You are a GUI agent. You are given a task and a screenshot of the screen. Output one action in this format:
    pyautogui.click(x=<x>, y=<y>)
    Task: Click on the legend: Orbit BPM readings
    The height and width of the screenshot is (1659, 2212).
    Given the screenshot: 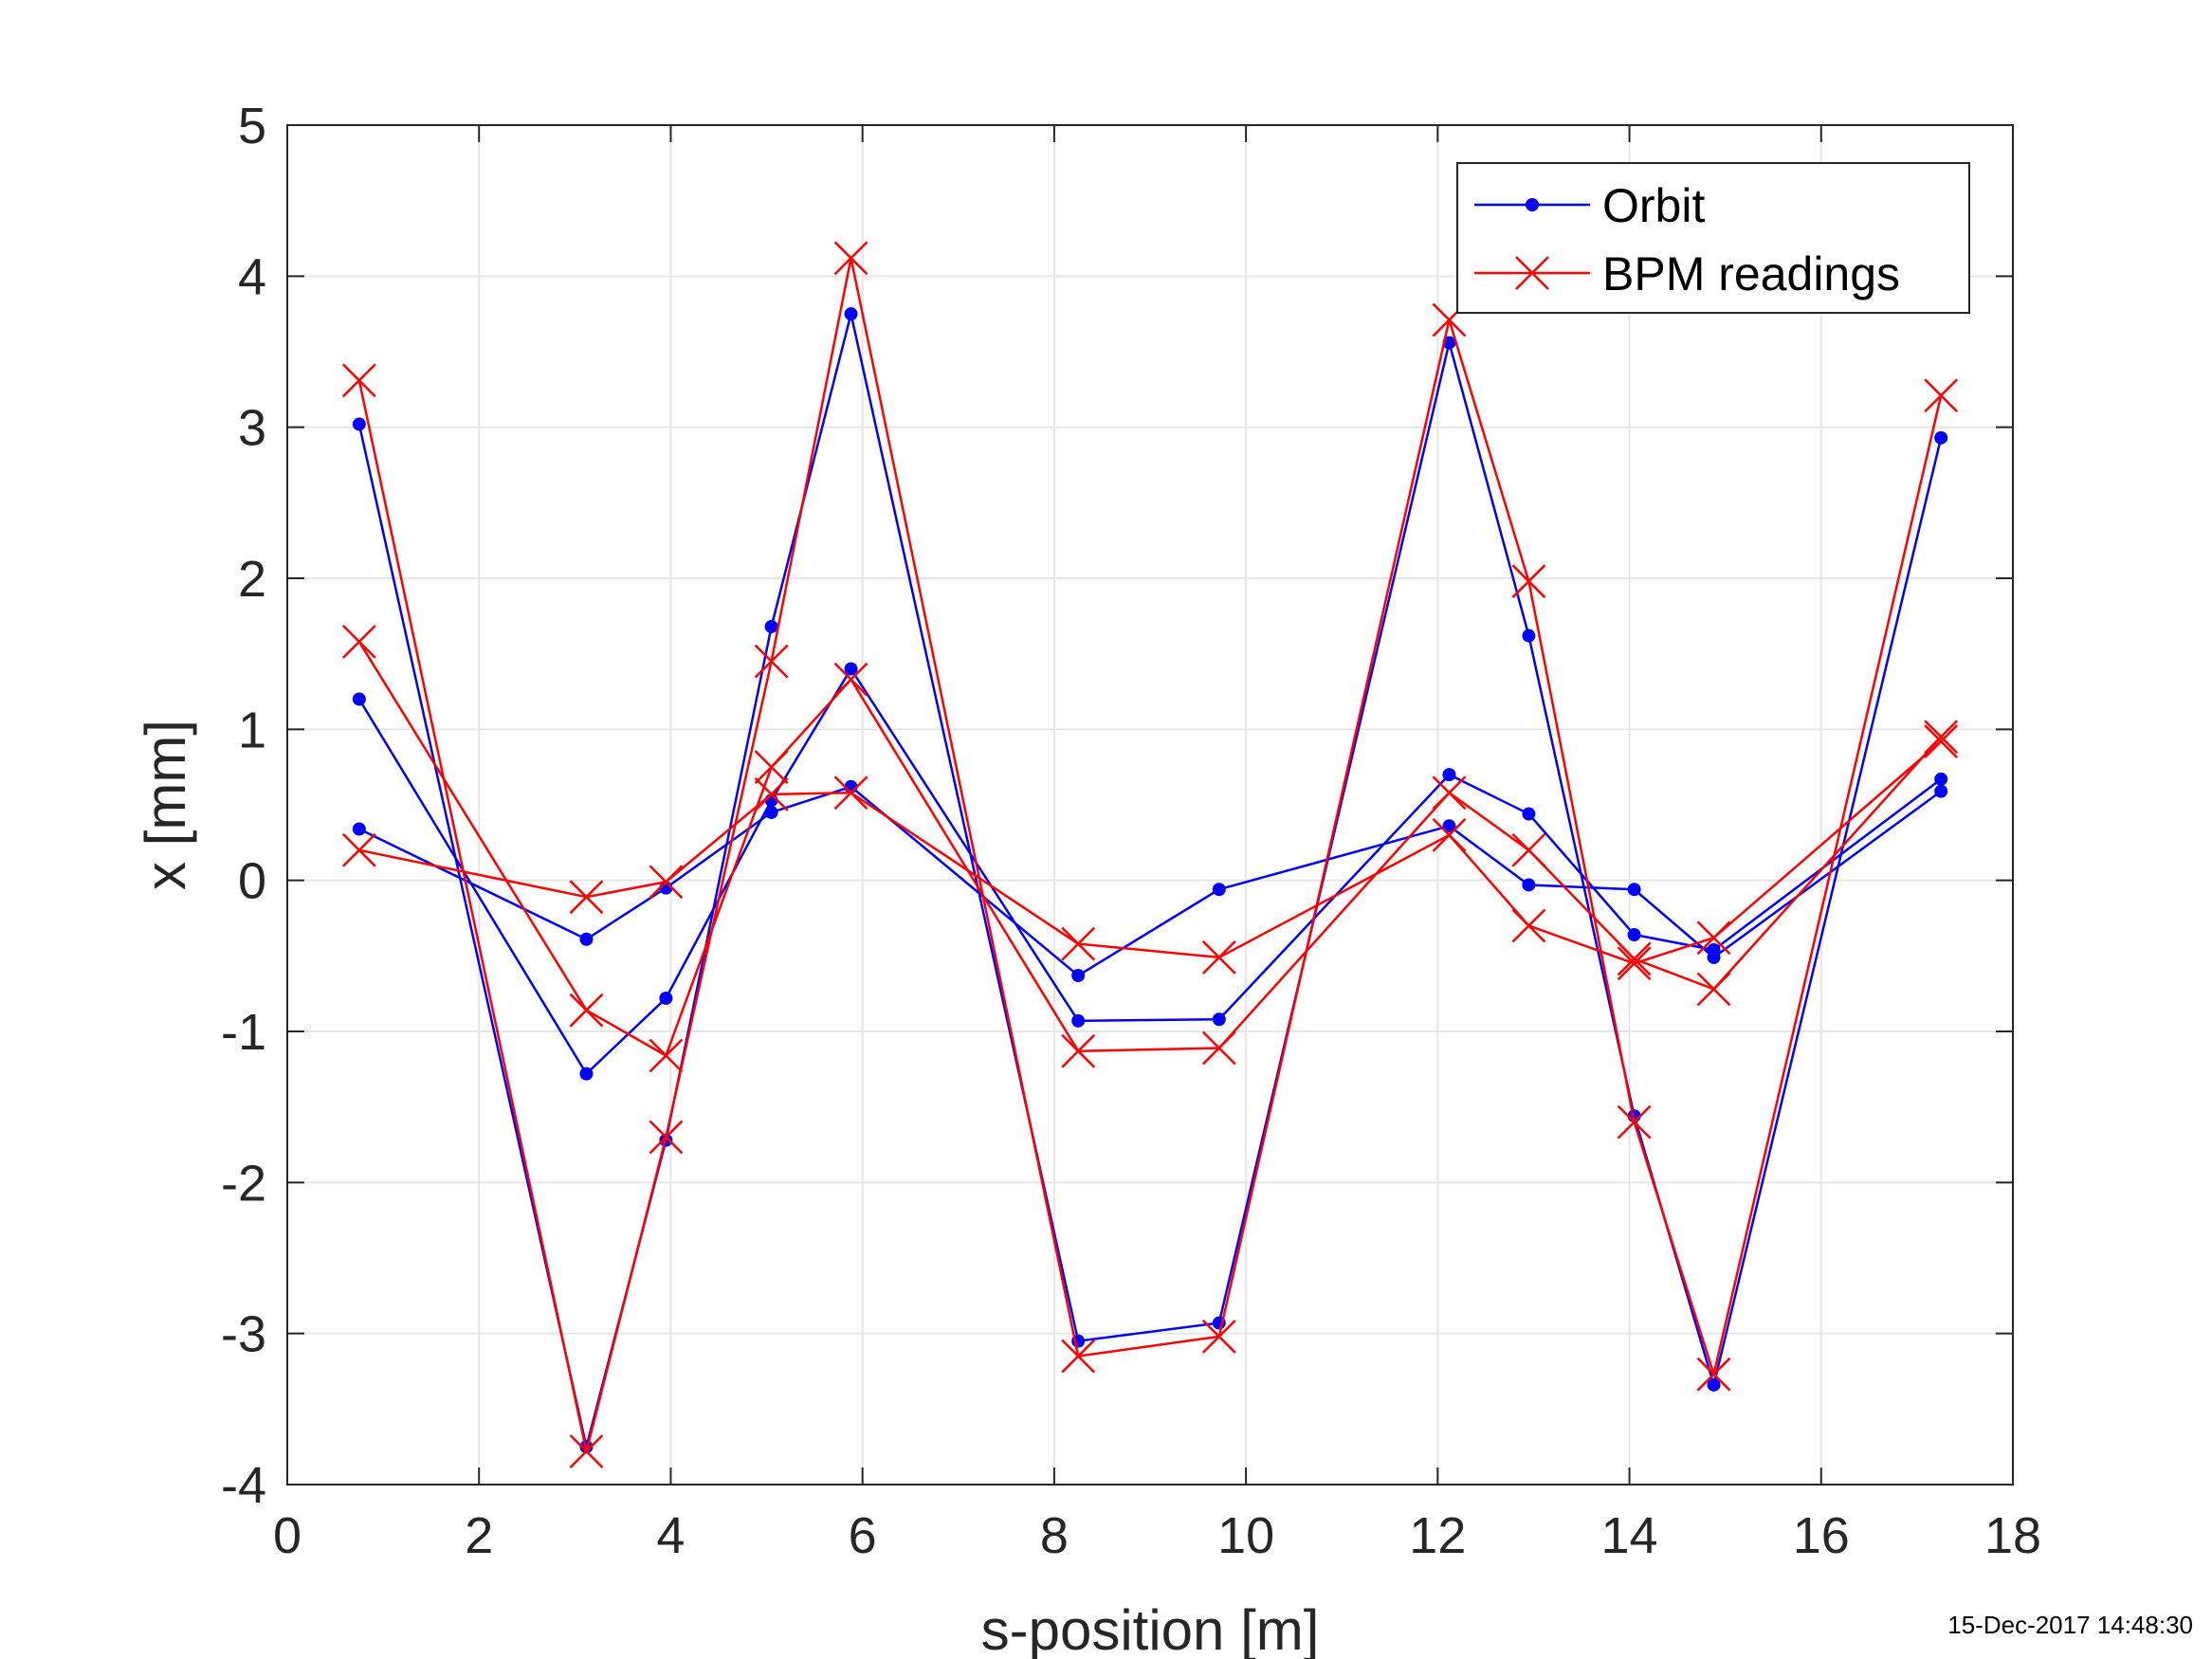 What is the action you would take?
    pyautogui.click(x=1713, y=238)
    